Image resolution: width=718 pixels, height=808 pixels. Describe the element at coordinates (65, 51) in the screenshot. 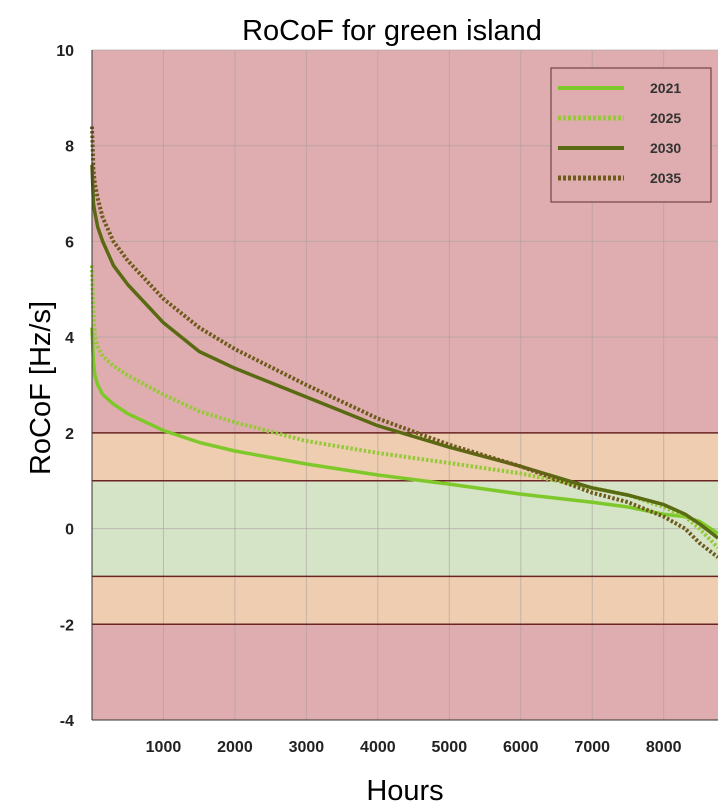

I see `y-tick-label: 10` at that location.